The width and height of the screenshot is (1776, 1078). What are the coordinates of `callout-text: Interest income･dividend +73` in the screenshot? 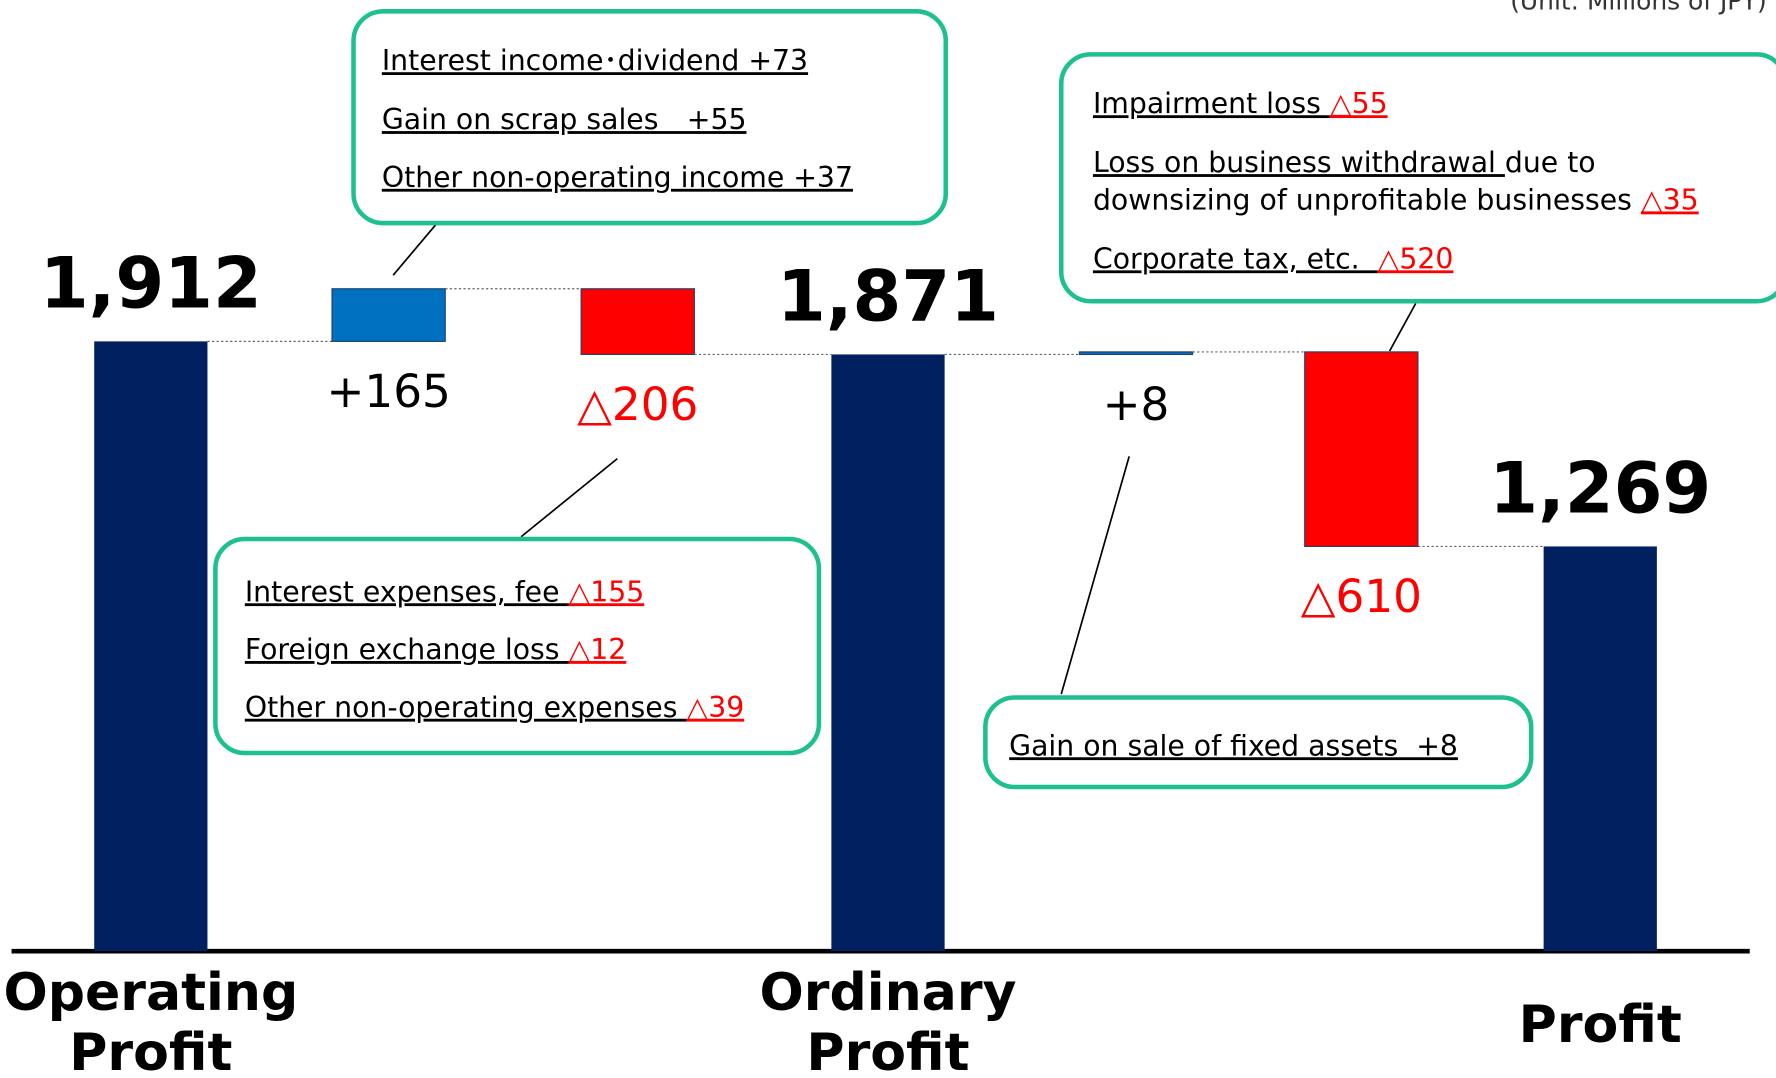 It's located at (595, 60).